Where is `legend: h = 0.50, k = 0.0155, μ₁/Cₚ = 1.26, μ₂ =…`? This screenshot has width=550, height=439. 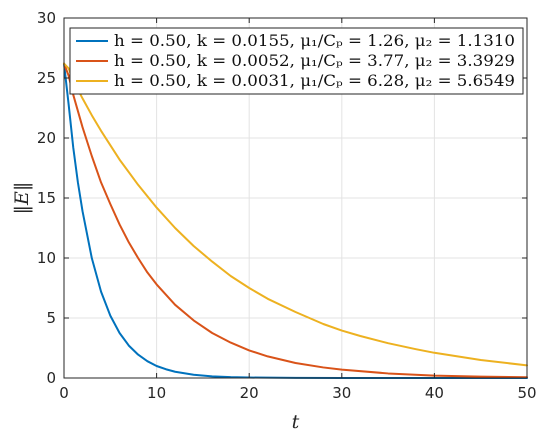
legend: h = 0.50, k = 0.0155, μ₁/Cₚ = 1.26, μ₂ =… is located at coordinates (296, 61).